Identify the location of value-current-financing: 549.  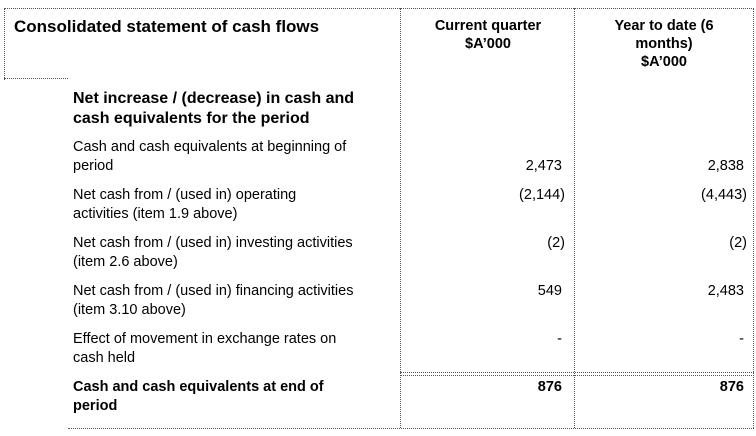
(549, 291).